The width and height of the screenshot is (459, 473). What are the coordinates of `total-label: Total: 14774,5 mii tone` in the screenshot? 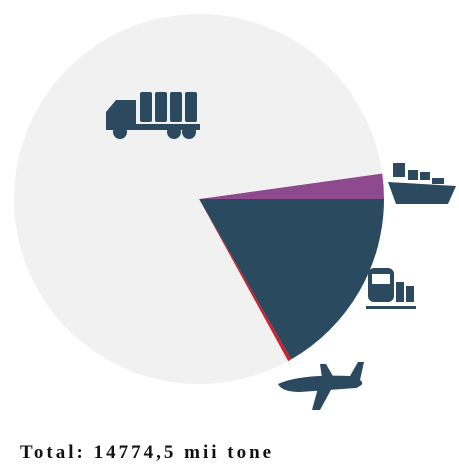 It's located at (147, 452).